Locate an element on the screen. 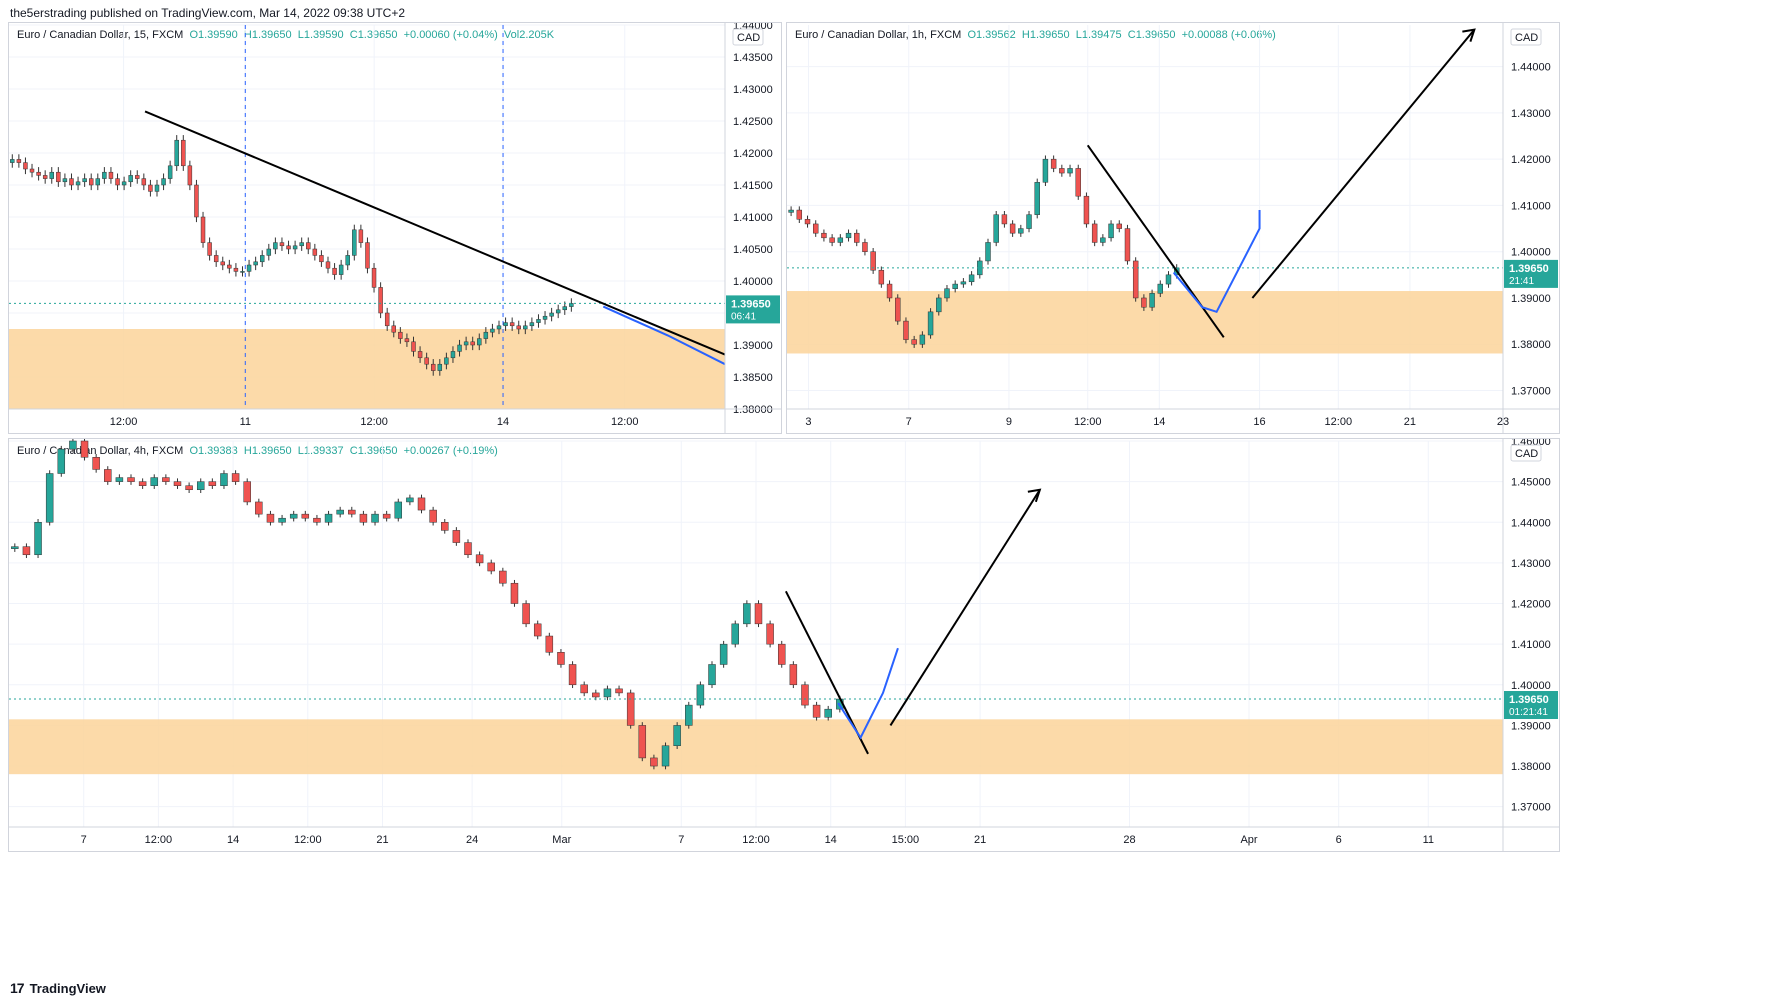  currency-label: CAD is located at coordinates (1526, 454).